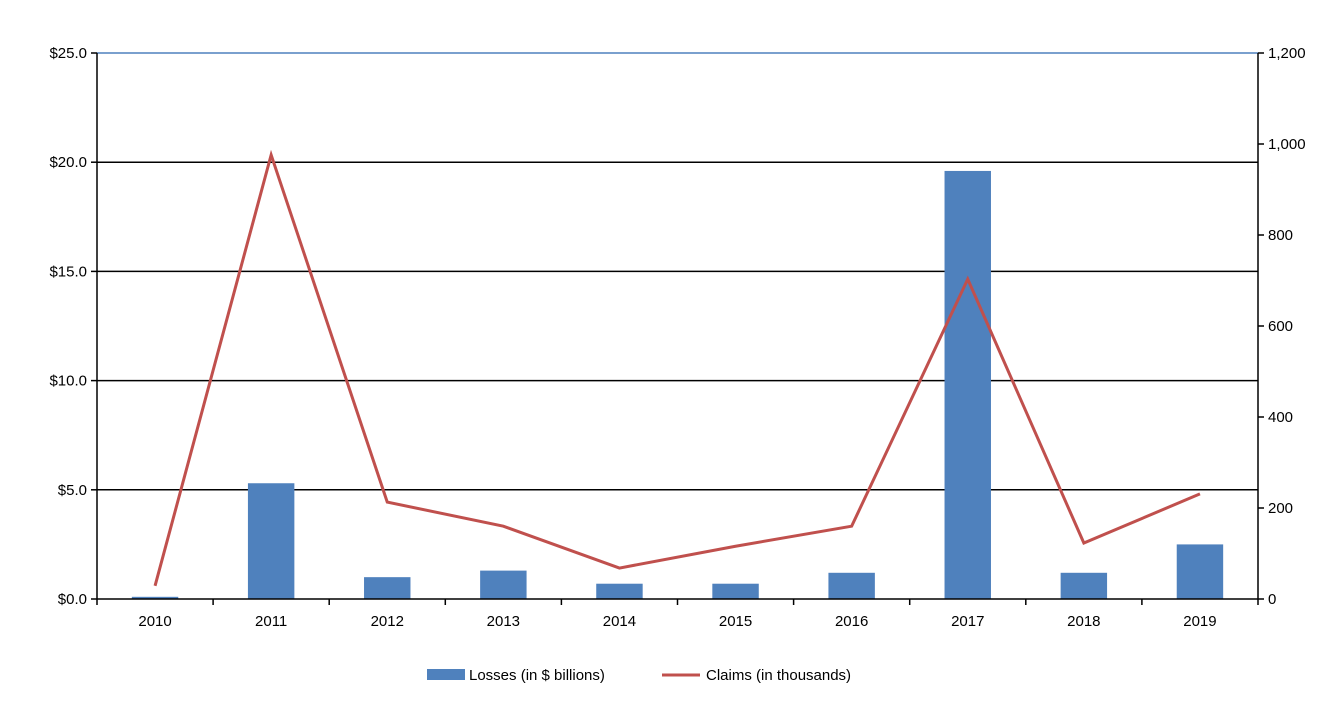 Image resolution: width=1337 pixels, height=721 pixels. I want to click on right-tick-label: 600, so click(1280, 326).